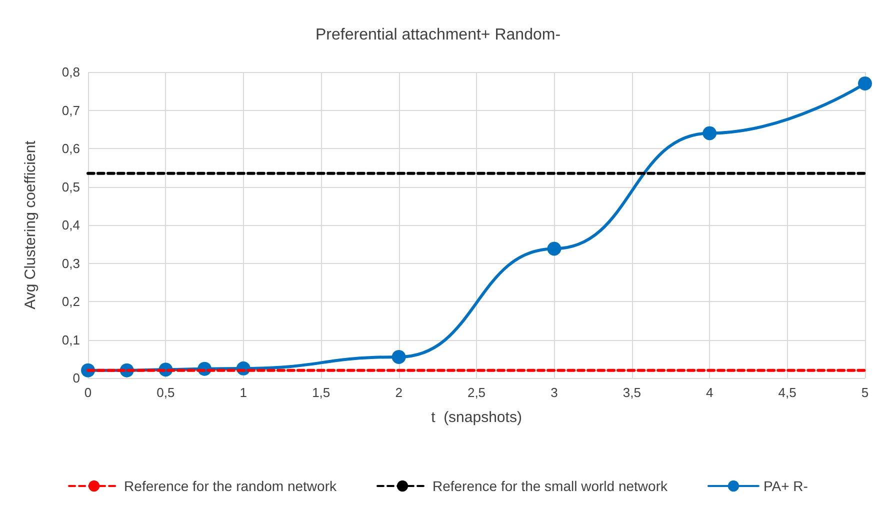  Describe the element at coordinates (554, 392) in the screenshot. I see `x-tick-label: 3` at that location.